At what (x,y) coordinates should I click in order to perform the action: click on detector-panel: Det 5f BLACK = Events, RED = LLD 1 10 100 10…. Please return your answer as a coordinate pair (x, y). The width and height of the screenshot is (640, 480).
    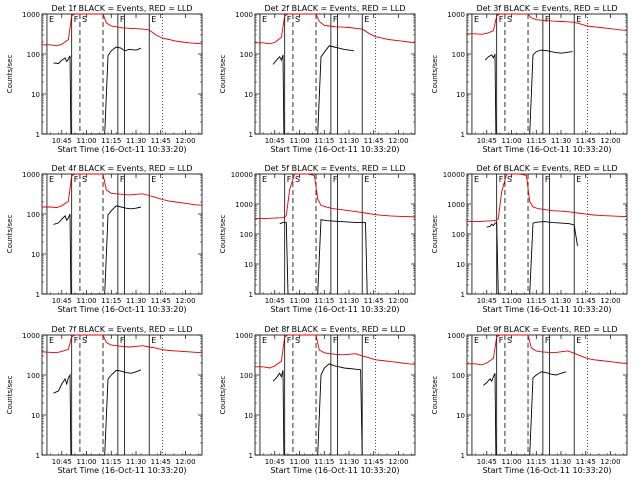
    Looking at the image, I should click on (317, 239).